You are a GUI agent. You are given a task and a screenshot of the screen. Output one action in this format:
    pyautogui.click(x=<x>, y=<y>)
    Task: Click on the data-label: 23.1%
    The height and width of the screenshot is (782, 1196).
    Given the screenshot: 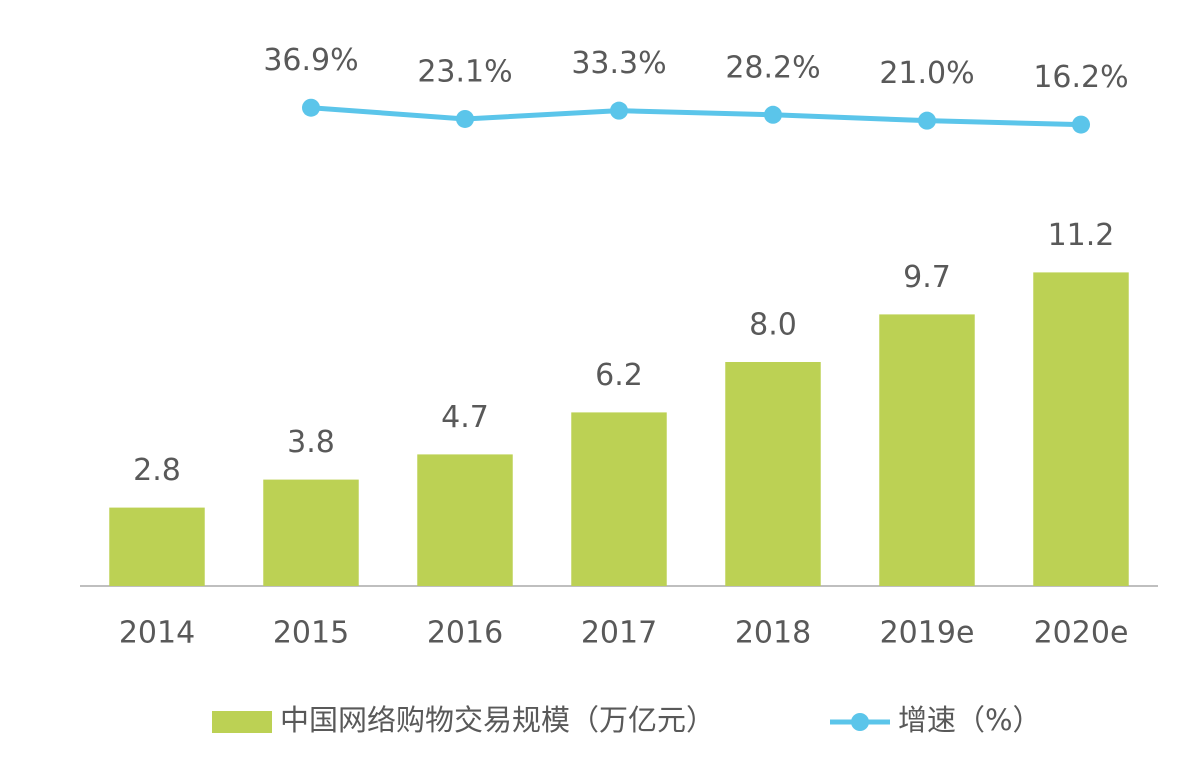 What is the action you would take?
    pyautogui.click(x=464, y=71)
    